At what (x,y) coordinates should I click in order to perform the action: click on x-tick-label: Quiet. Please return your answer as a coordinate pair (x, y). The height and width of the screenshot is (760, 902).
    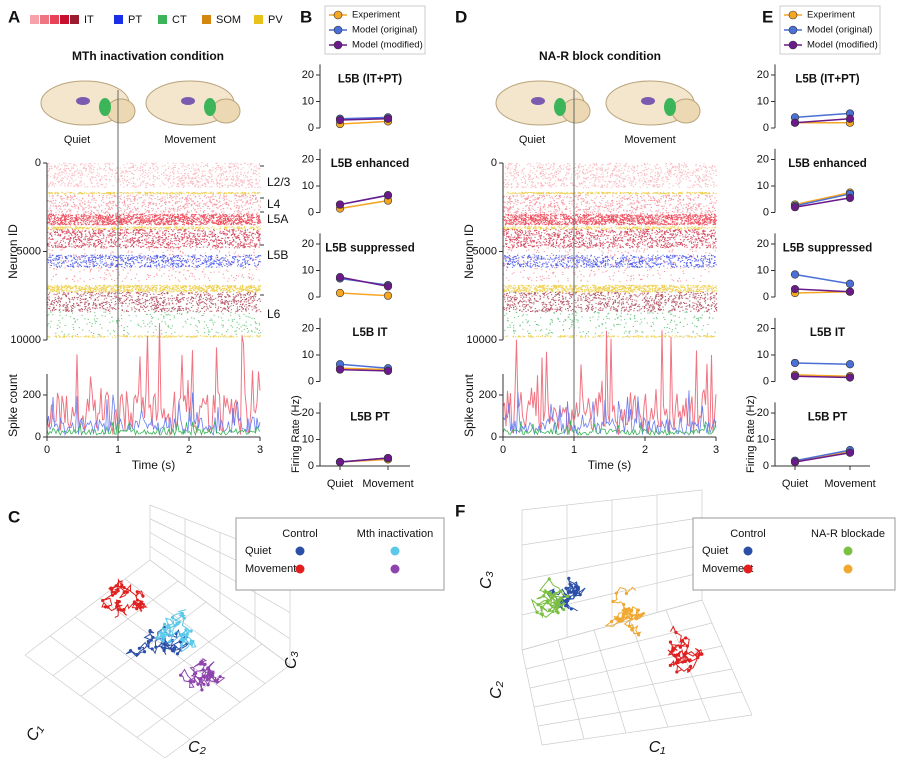
    Looking at the image, I should click on (795, 484).